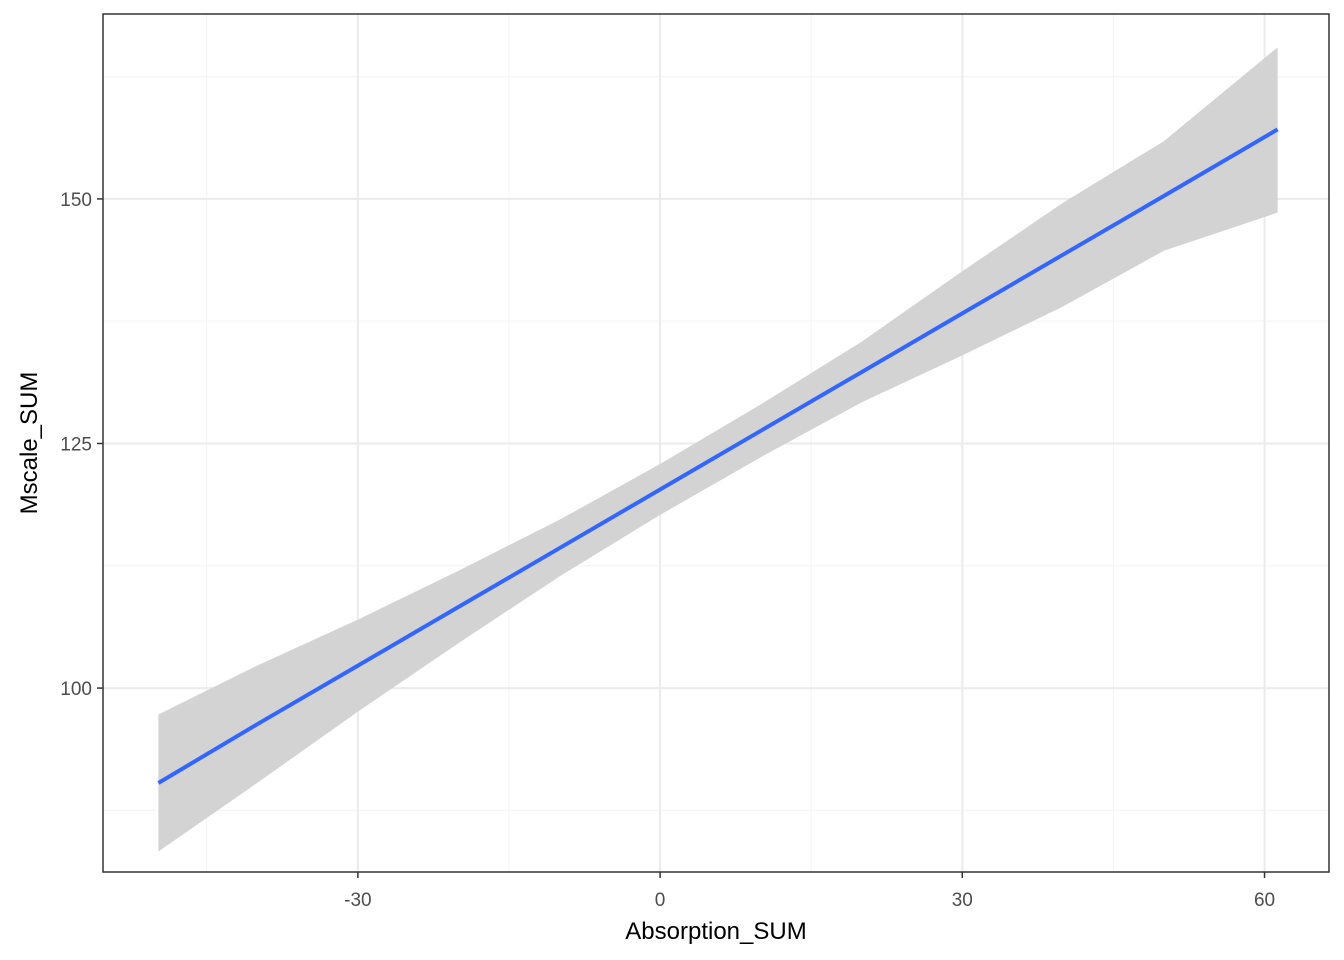 The height and width of the screenshot is (960, 1344). I want to click on y-tick-label: 125, so click(76, 444).